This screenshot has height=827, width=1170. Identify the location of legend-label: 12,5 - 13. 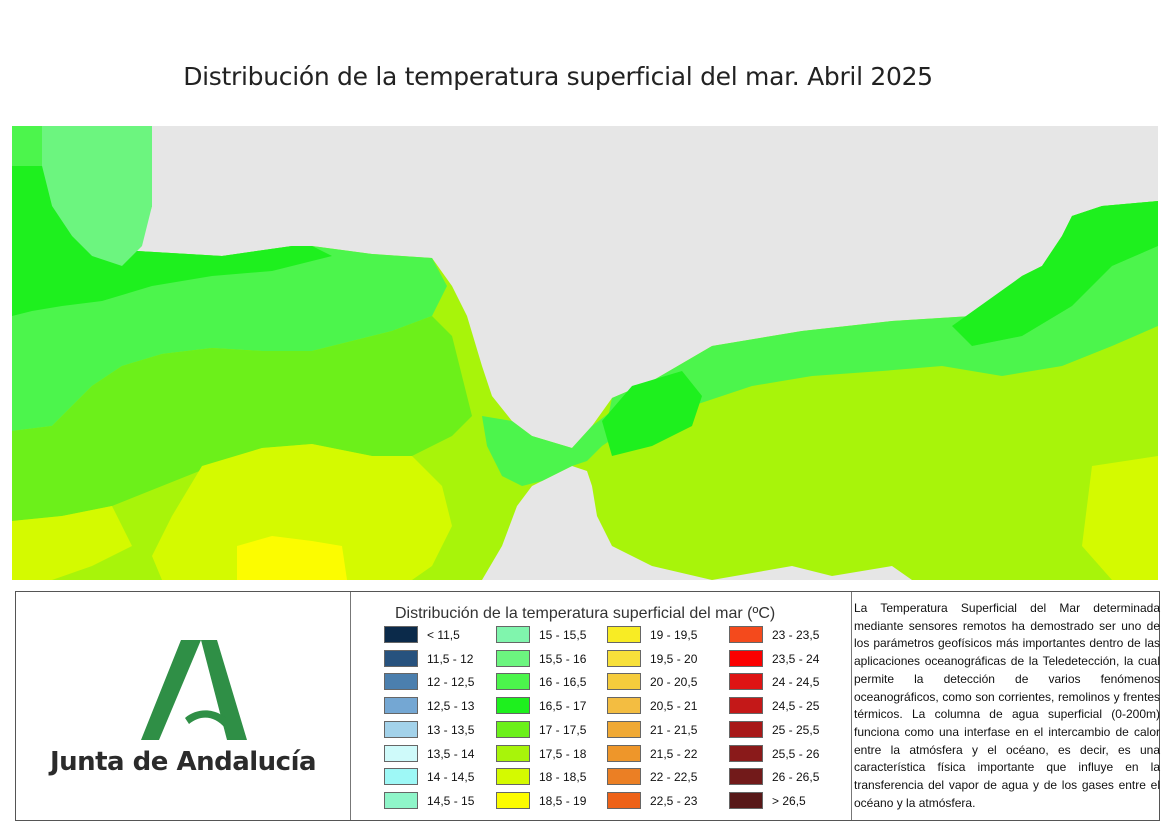
(451, 706).